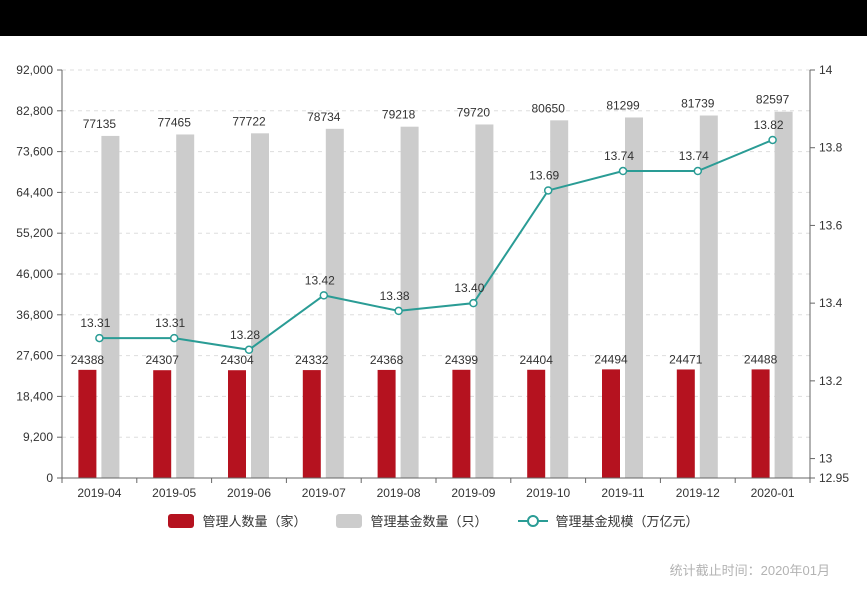 This screenshot has width=867, height=591. I want to click on manager-count-label: 24404, so click(537, 360).